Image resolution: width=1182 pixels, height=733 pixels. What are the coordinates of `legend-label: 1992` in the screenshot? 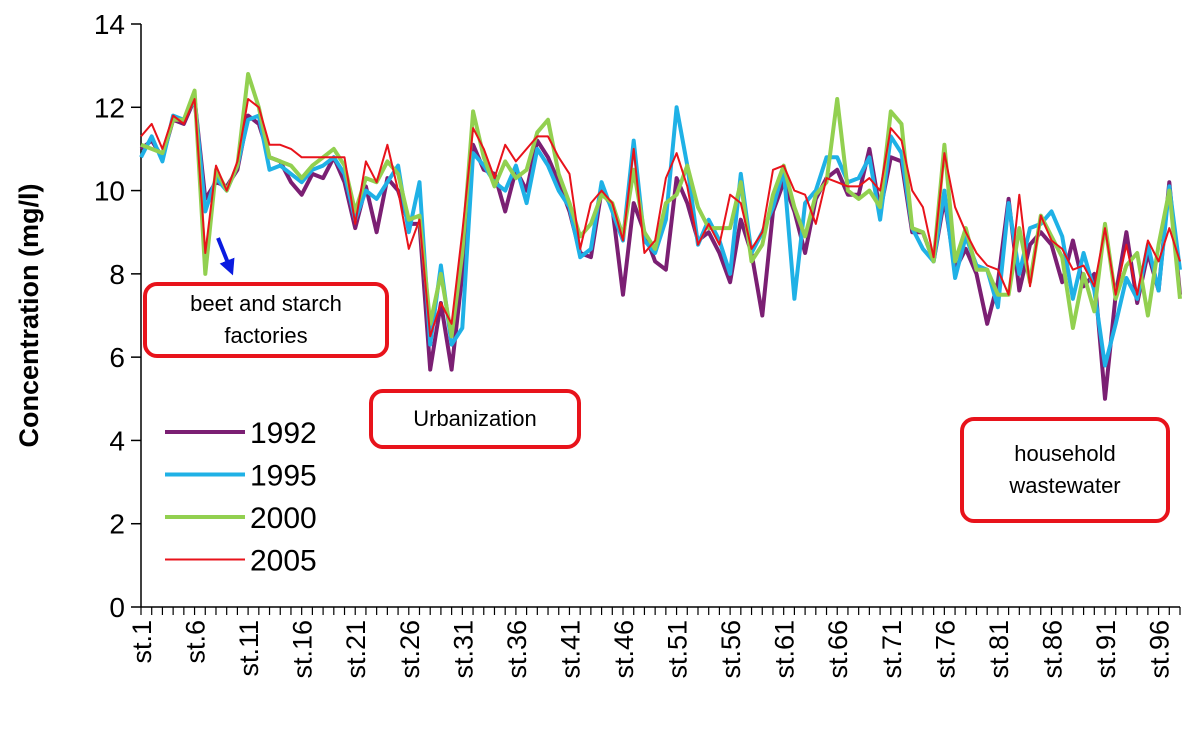 It's located at (283, 433).